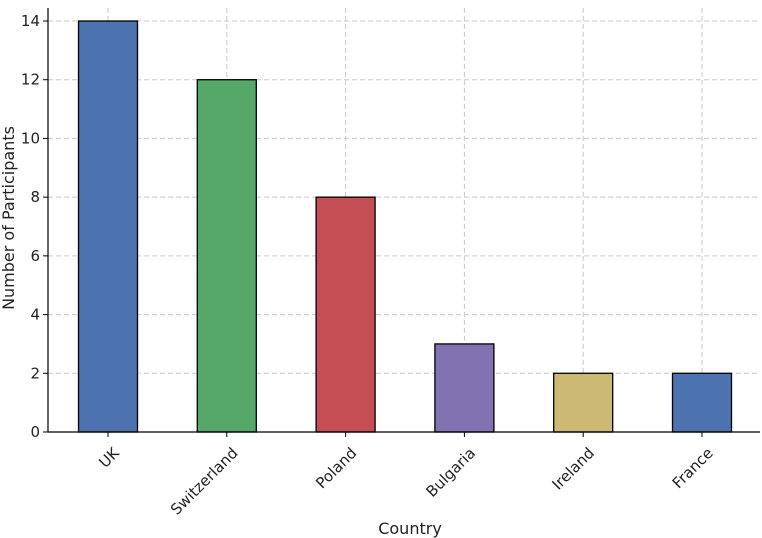  Describe the element at coordinates (693, 468) in the screenshot. I see `x-tick-label-france: France` at that location.